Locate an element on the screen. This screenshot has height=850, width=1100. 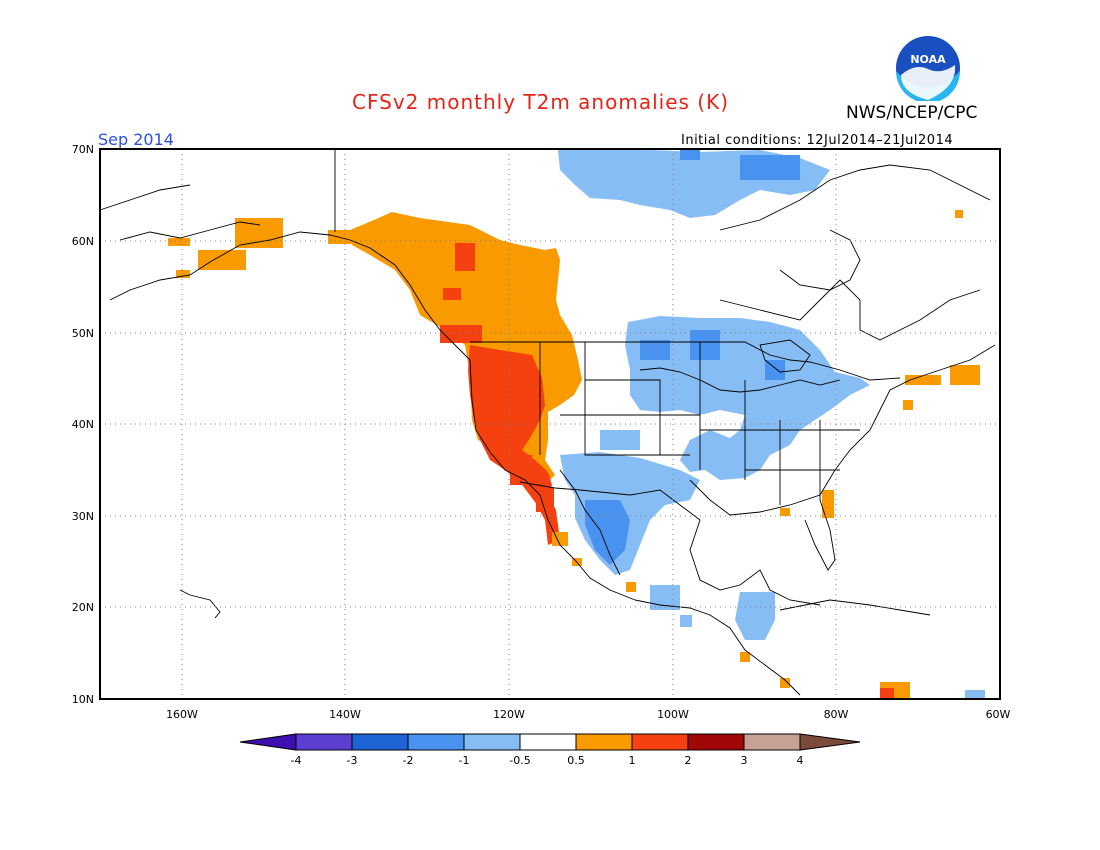
noaa-logo-icon: NOAA is located at coordinates (928, 68).